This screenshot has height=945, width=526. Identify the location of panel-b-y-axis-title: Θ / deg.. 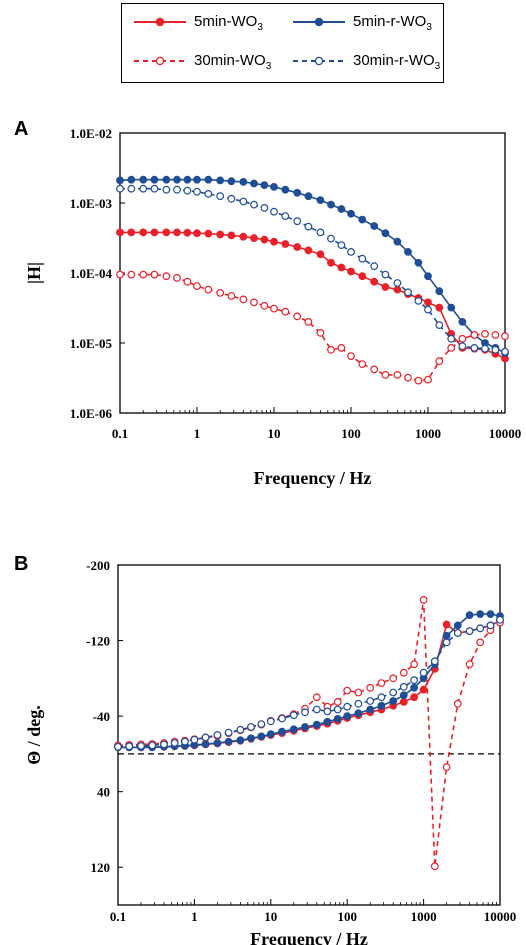
(34, 735).